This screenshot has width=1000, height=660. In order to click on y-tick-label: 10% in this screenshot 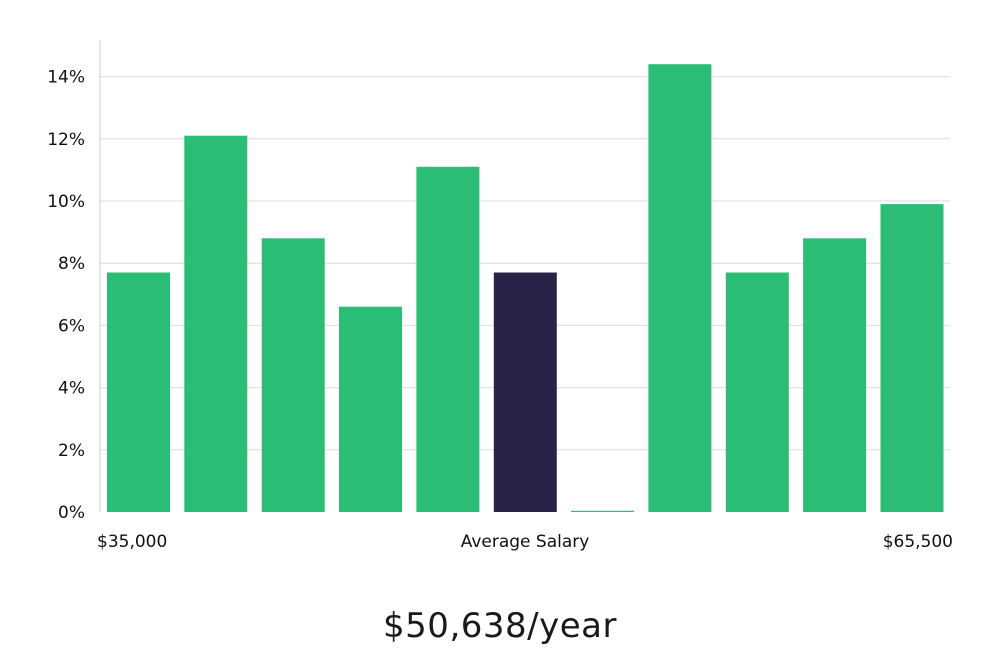, I will do `click(66, 202)`.